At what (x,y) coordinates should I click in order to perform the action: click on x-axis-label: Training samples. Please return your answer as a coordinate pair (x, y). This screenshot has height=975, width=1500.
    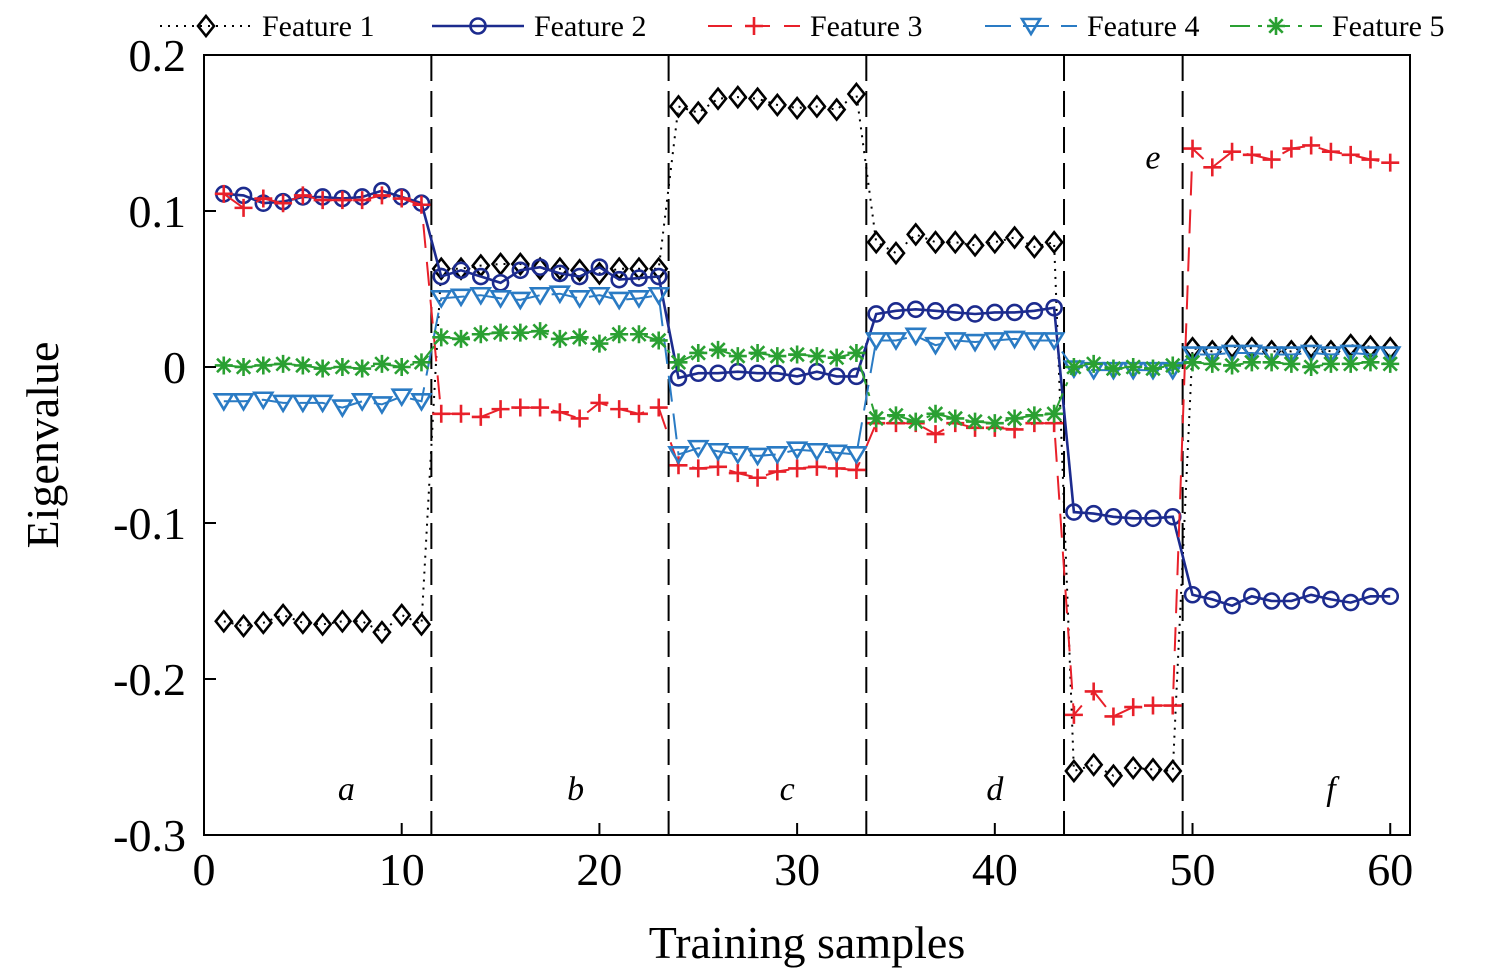
    Looking at the image, I should click on (807, 942).